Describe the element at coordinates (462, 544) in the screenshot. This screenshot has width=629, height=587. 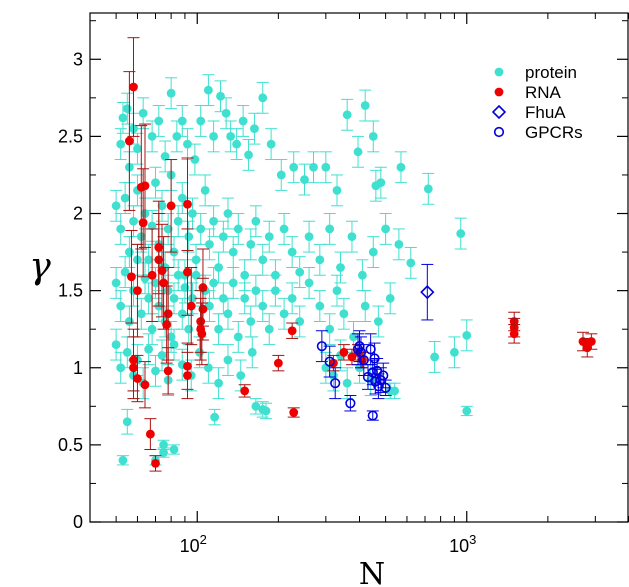
I see `x-tick-label: 10³` at that location.